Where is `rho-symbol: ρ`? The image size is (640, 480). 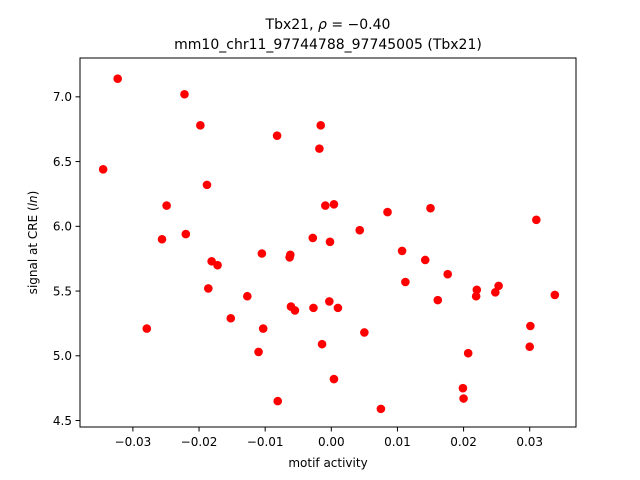
rho-symbol: ρ is located at coordinates (322, 25).